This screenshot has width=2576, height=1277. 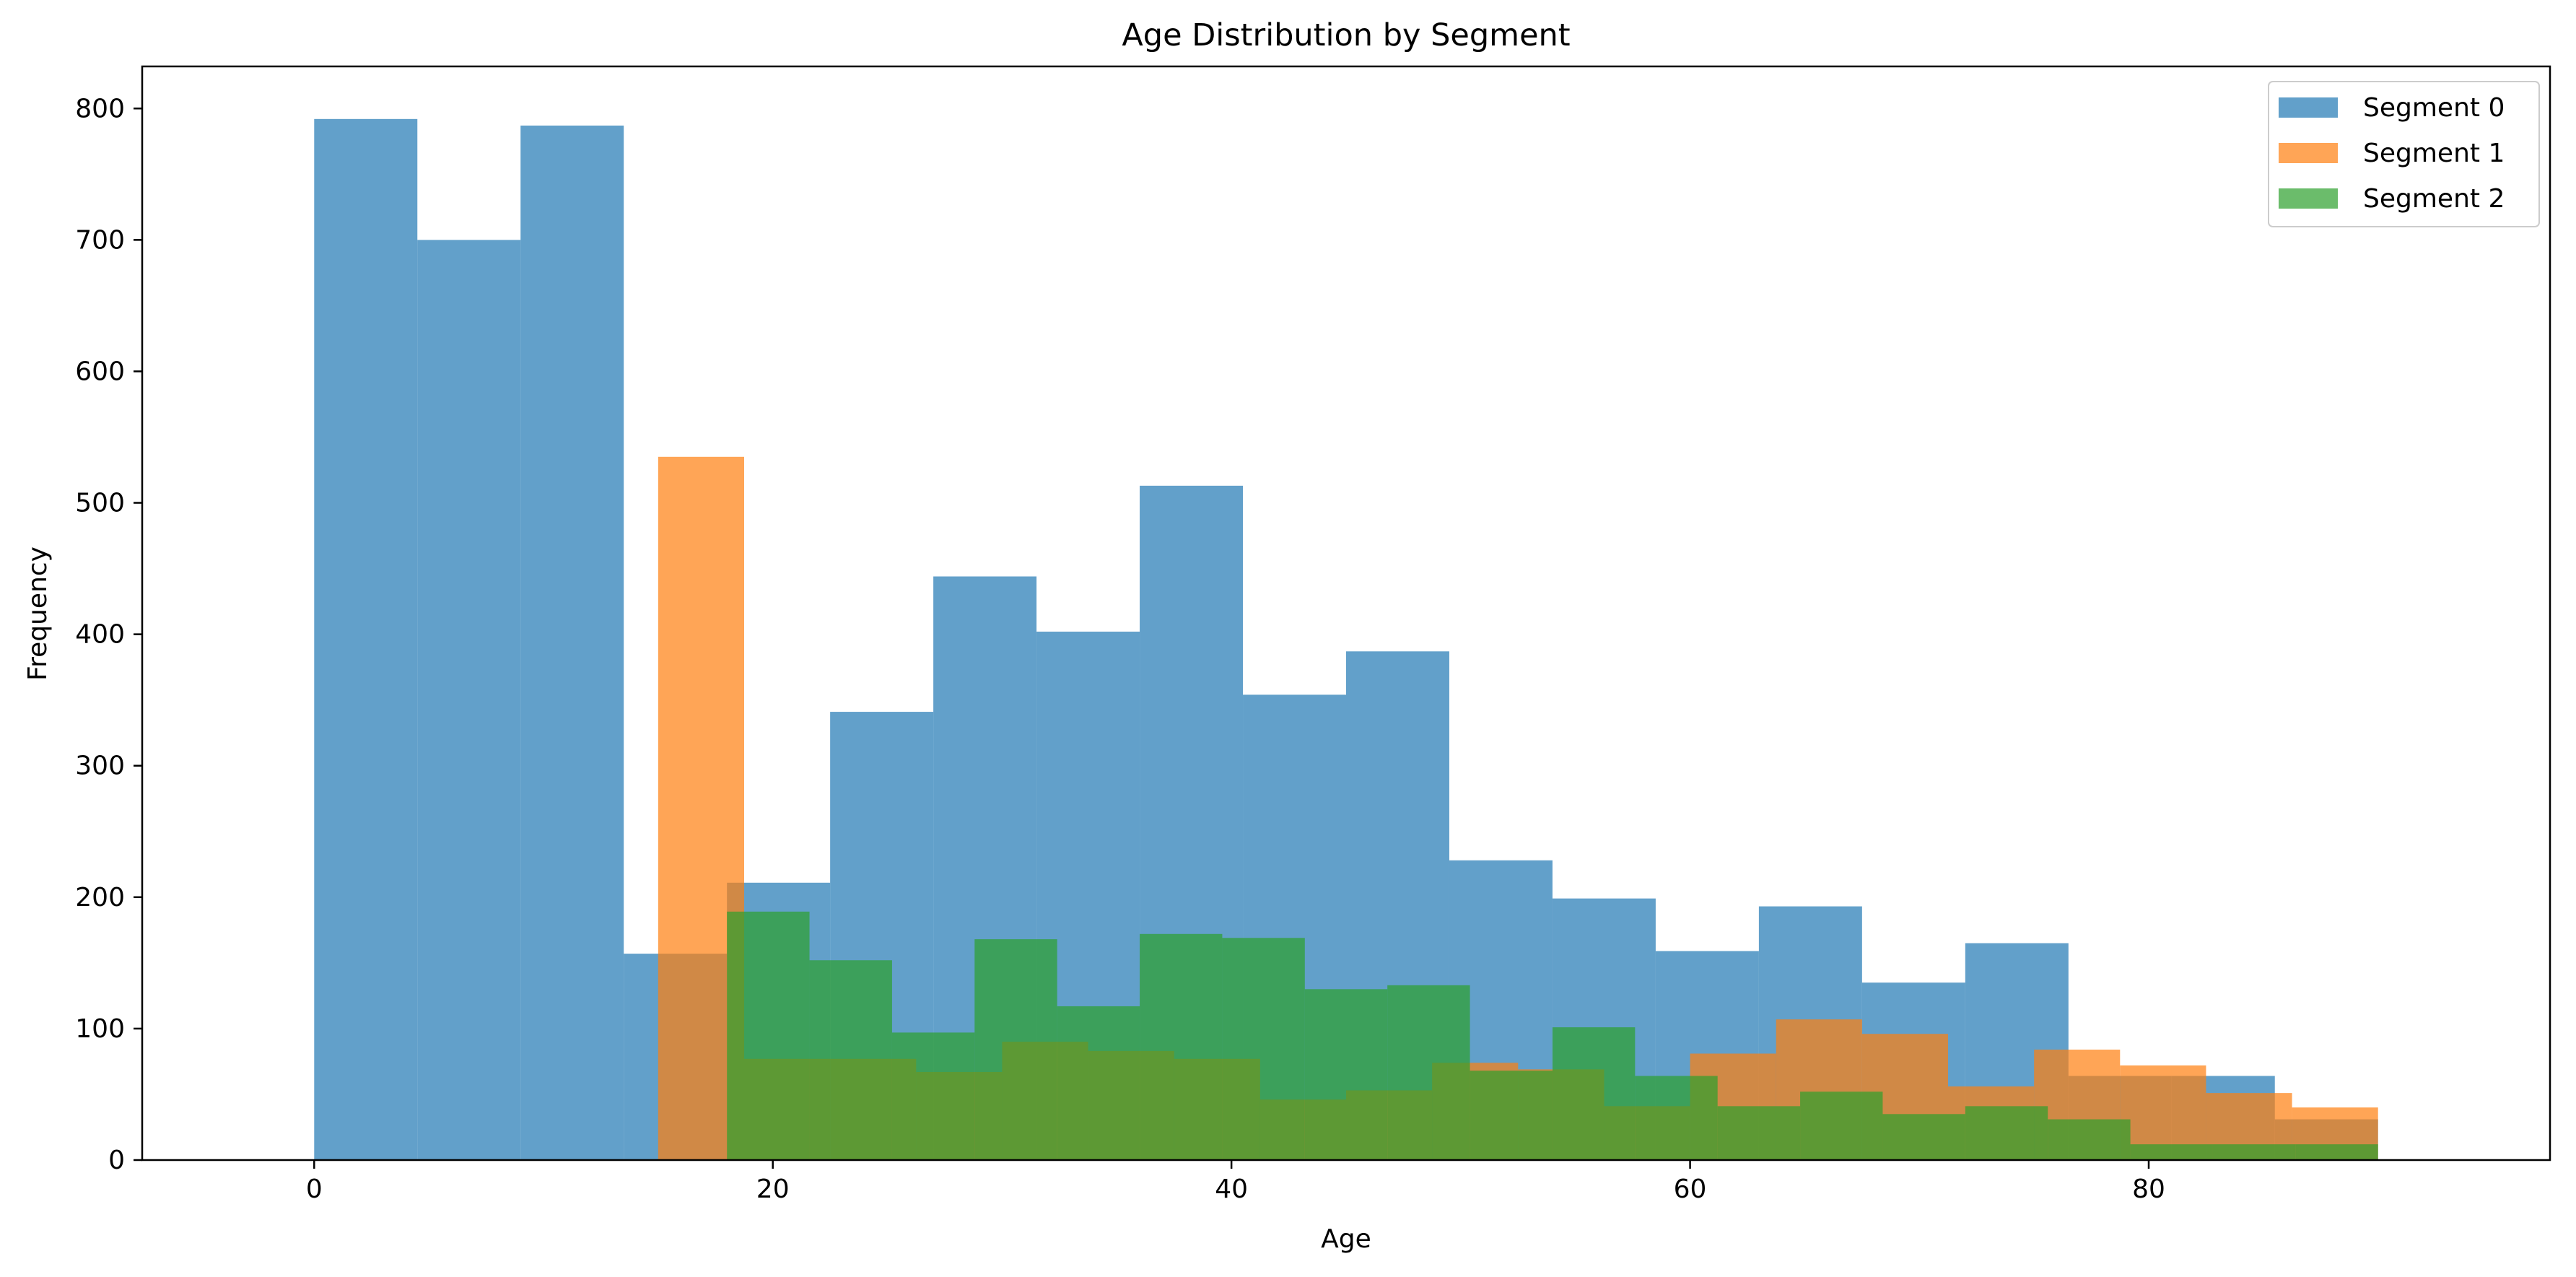 What do you see at coordinates (1690, 1189) in the screenshot?
I see `x-tick-label: 60` at bounding box center [1690, 1189].